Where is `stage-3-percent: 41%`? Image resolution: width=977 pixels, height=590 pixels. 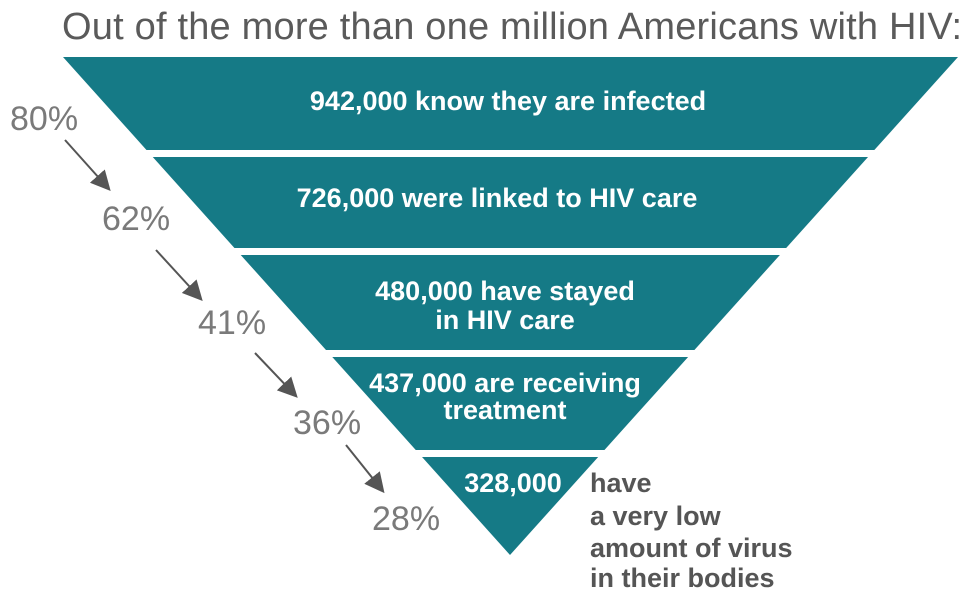
stage-3-percent: 41% is located at coordinates (232, 323).